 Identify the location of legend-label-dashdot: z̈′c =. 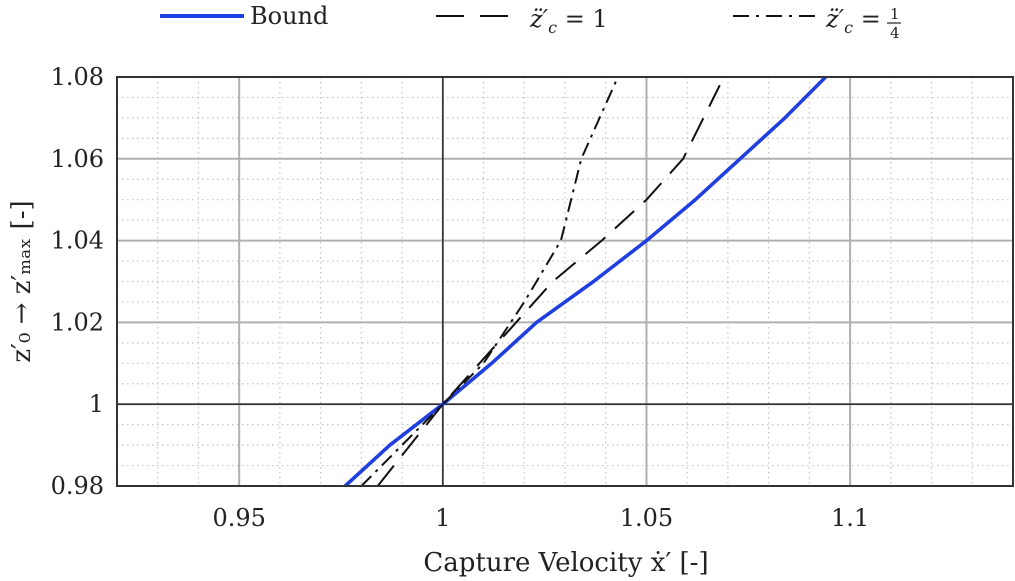
(853, 21).